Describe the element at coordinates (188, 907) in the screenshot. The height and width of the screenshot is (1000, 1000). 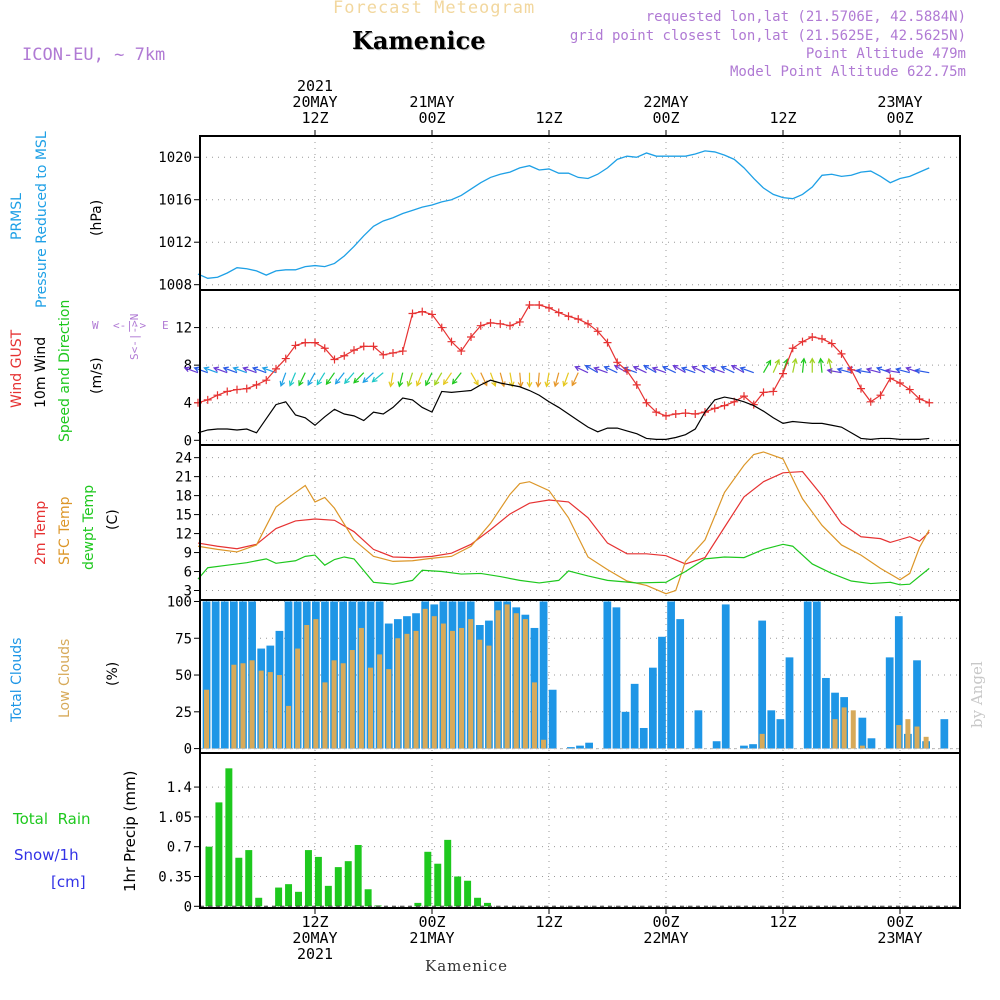
I see `ytick-label: 0` at that location.